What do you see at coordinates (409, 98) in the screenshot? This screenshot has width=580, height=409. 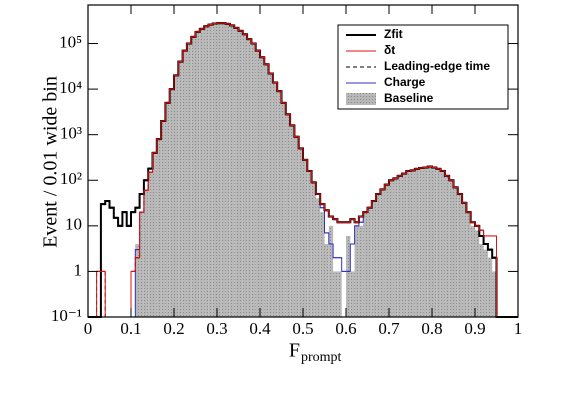 I see `legend-label: Baseline` at bounding box center [409, 98].